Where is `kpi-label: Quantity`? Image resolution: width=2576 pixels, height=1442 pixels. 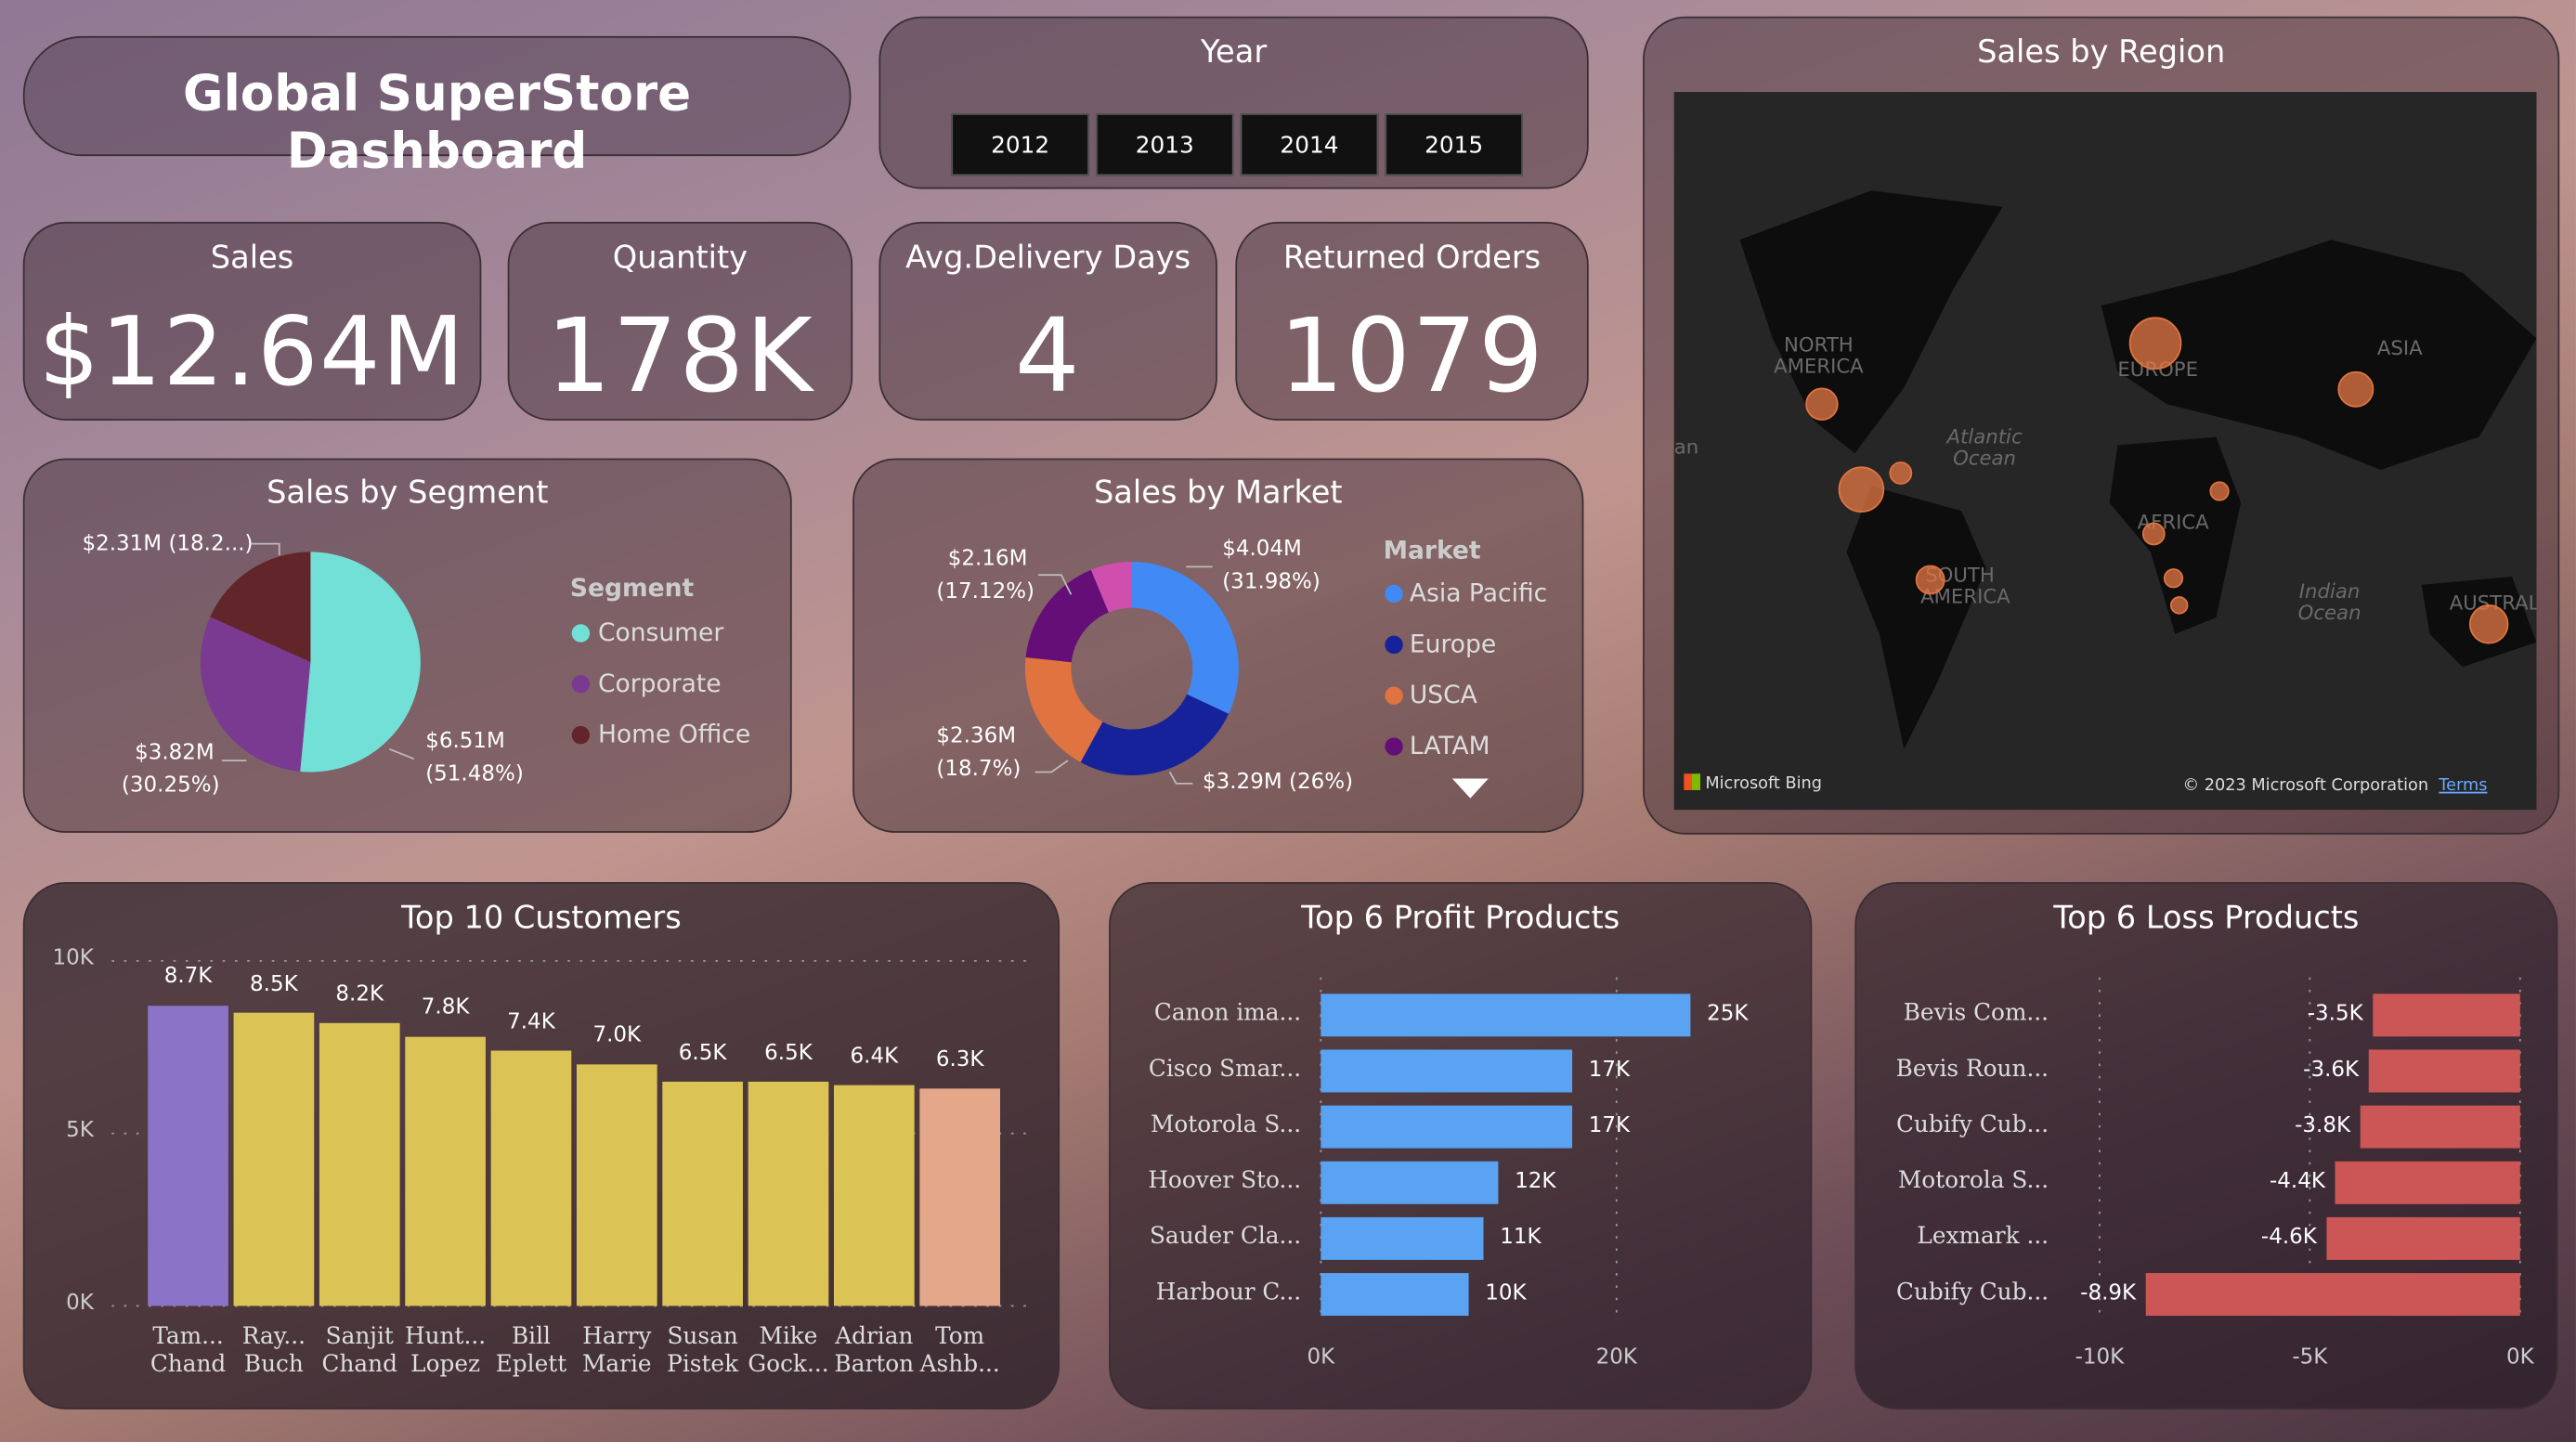
kpi-label: Quantity is located at coordinates (680, 258).